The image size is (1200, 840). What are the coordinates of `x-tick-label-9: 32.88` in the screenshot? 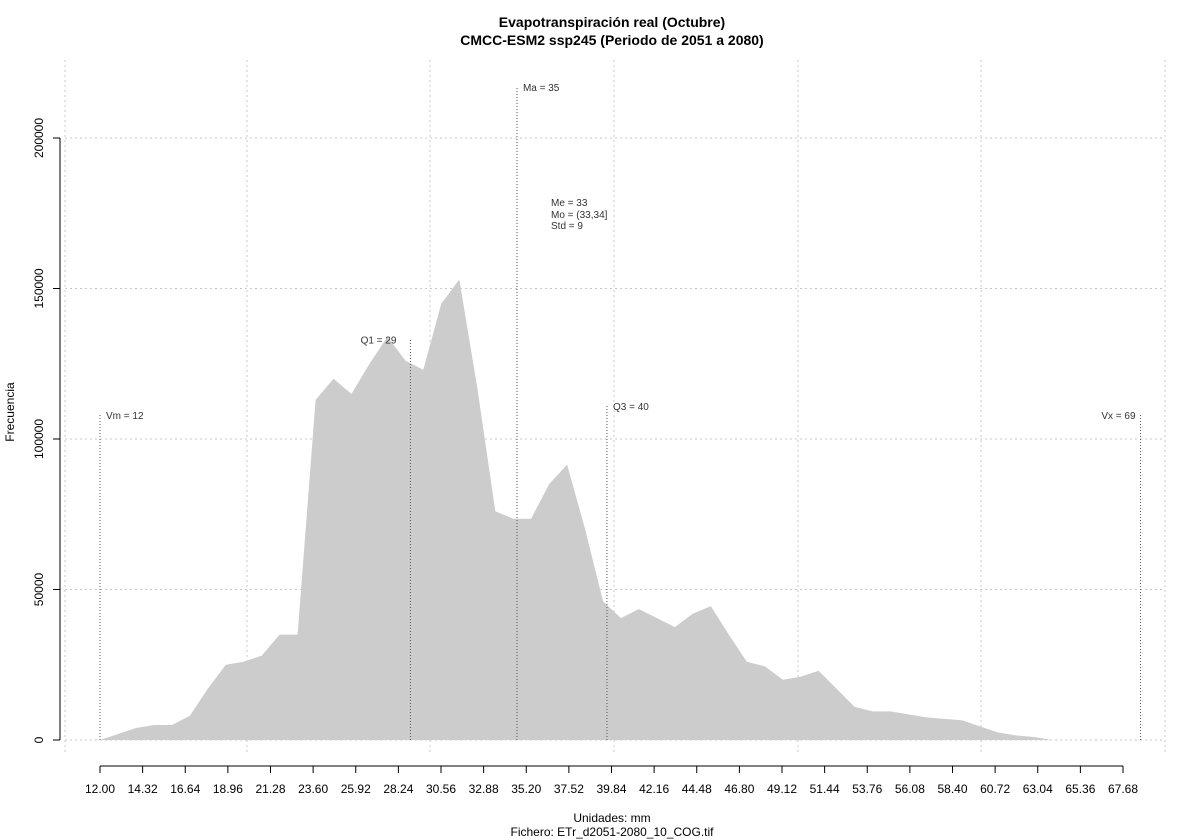 It's located at (484, 789).